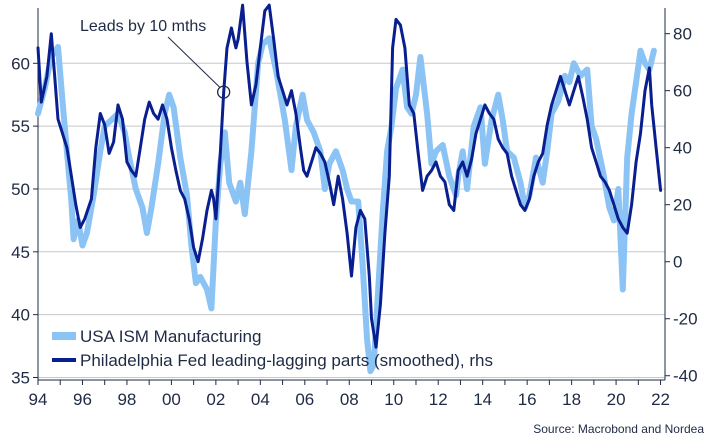  I want to click on right-tick-label: 0, so click(677, 262).